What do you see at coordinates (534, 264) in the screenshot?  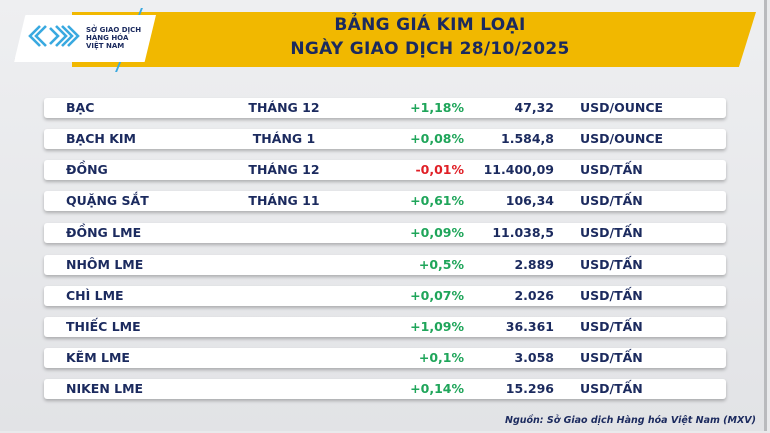 I see `price-value: 2.889` at bounding box center [534, 264].